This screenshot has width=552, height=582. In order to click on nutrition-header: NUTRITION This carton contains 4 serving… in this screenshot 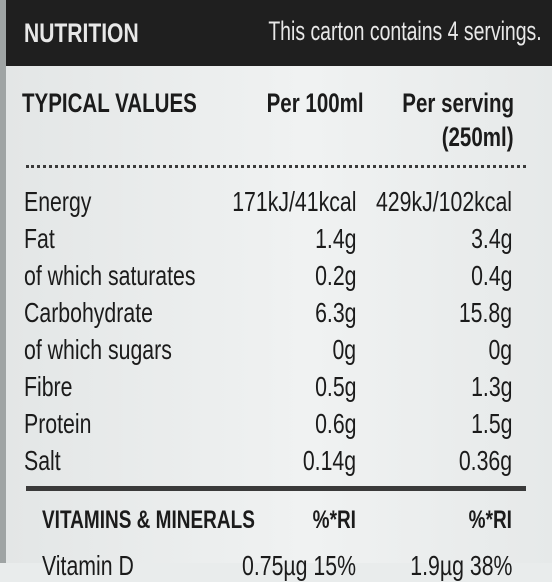, I will do `click(279, 33)`.